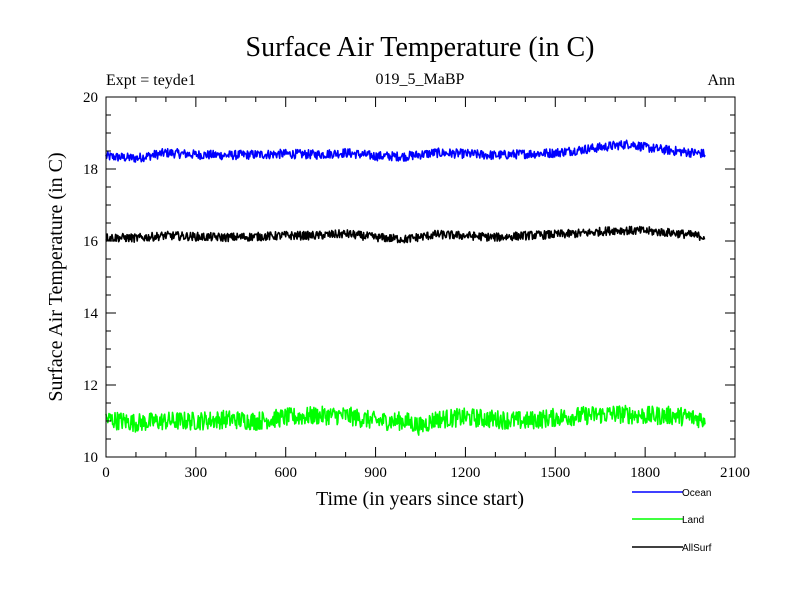 The width and height of the screenshot is (800, 600). What do you see at coordinates (196, 473) in the screenshot?
I see `x-tick-label: 300` at bounding box center [196, 473].